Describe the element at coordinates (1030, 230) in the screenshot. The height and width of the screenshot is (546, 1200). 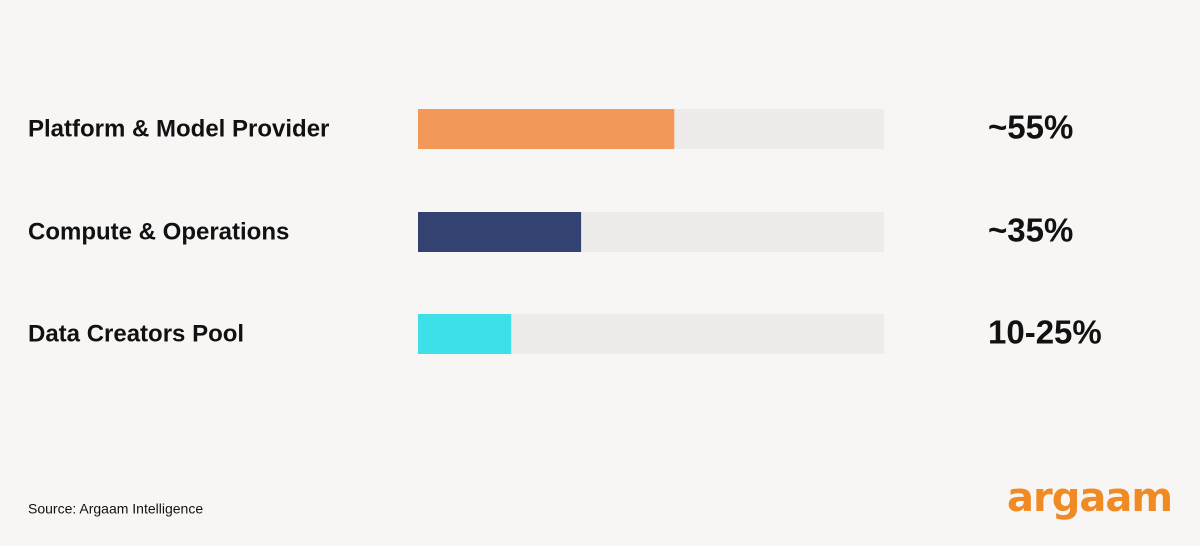
I see `value-label: ~35%` at that location.